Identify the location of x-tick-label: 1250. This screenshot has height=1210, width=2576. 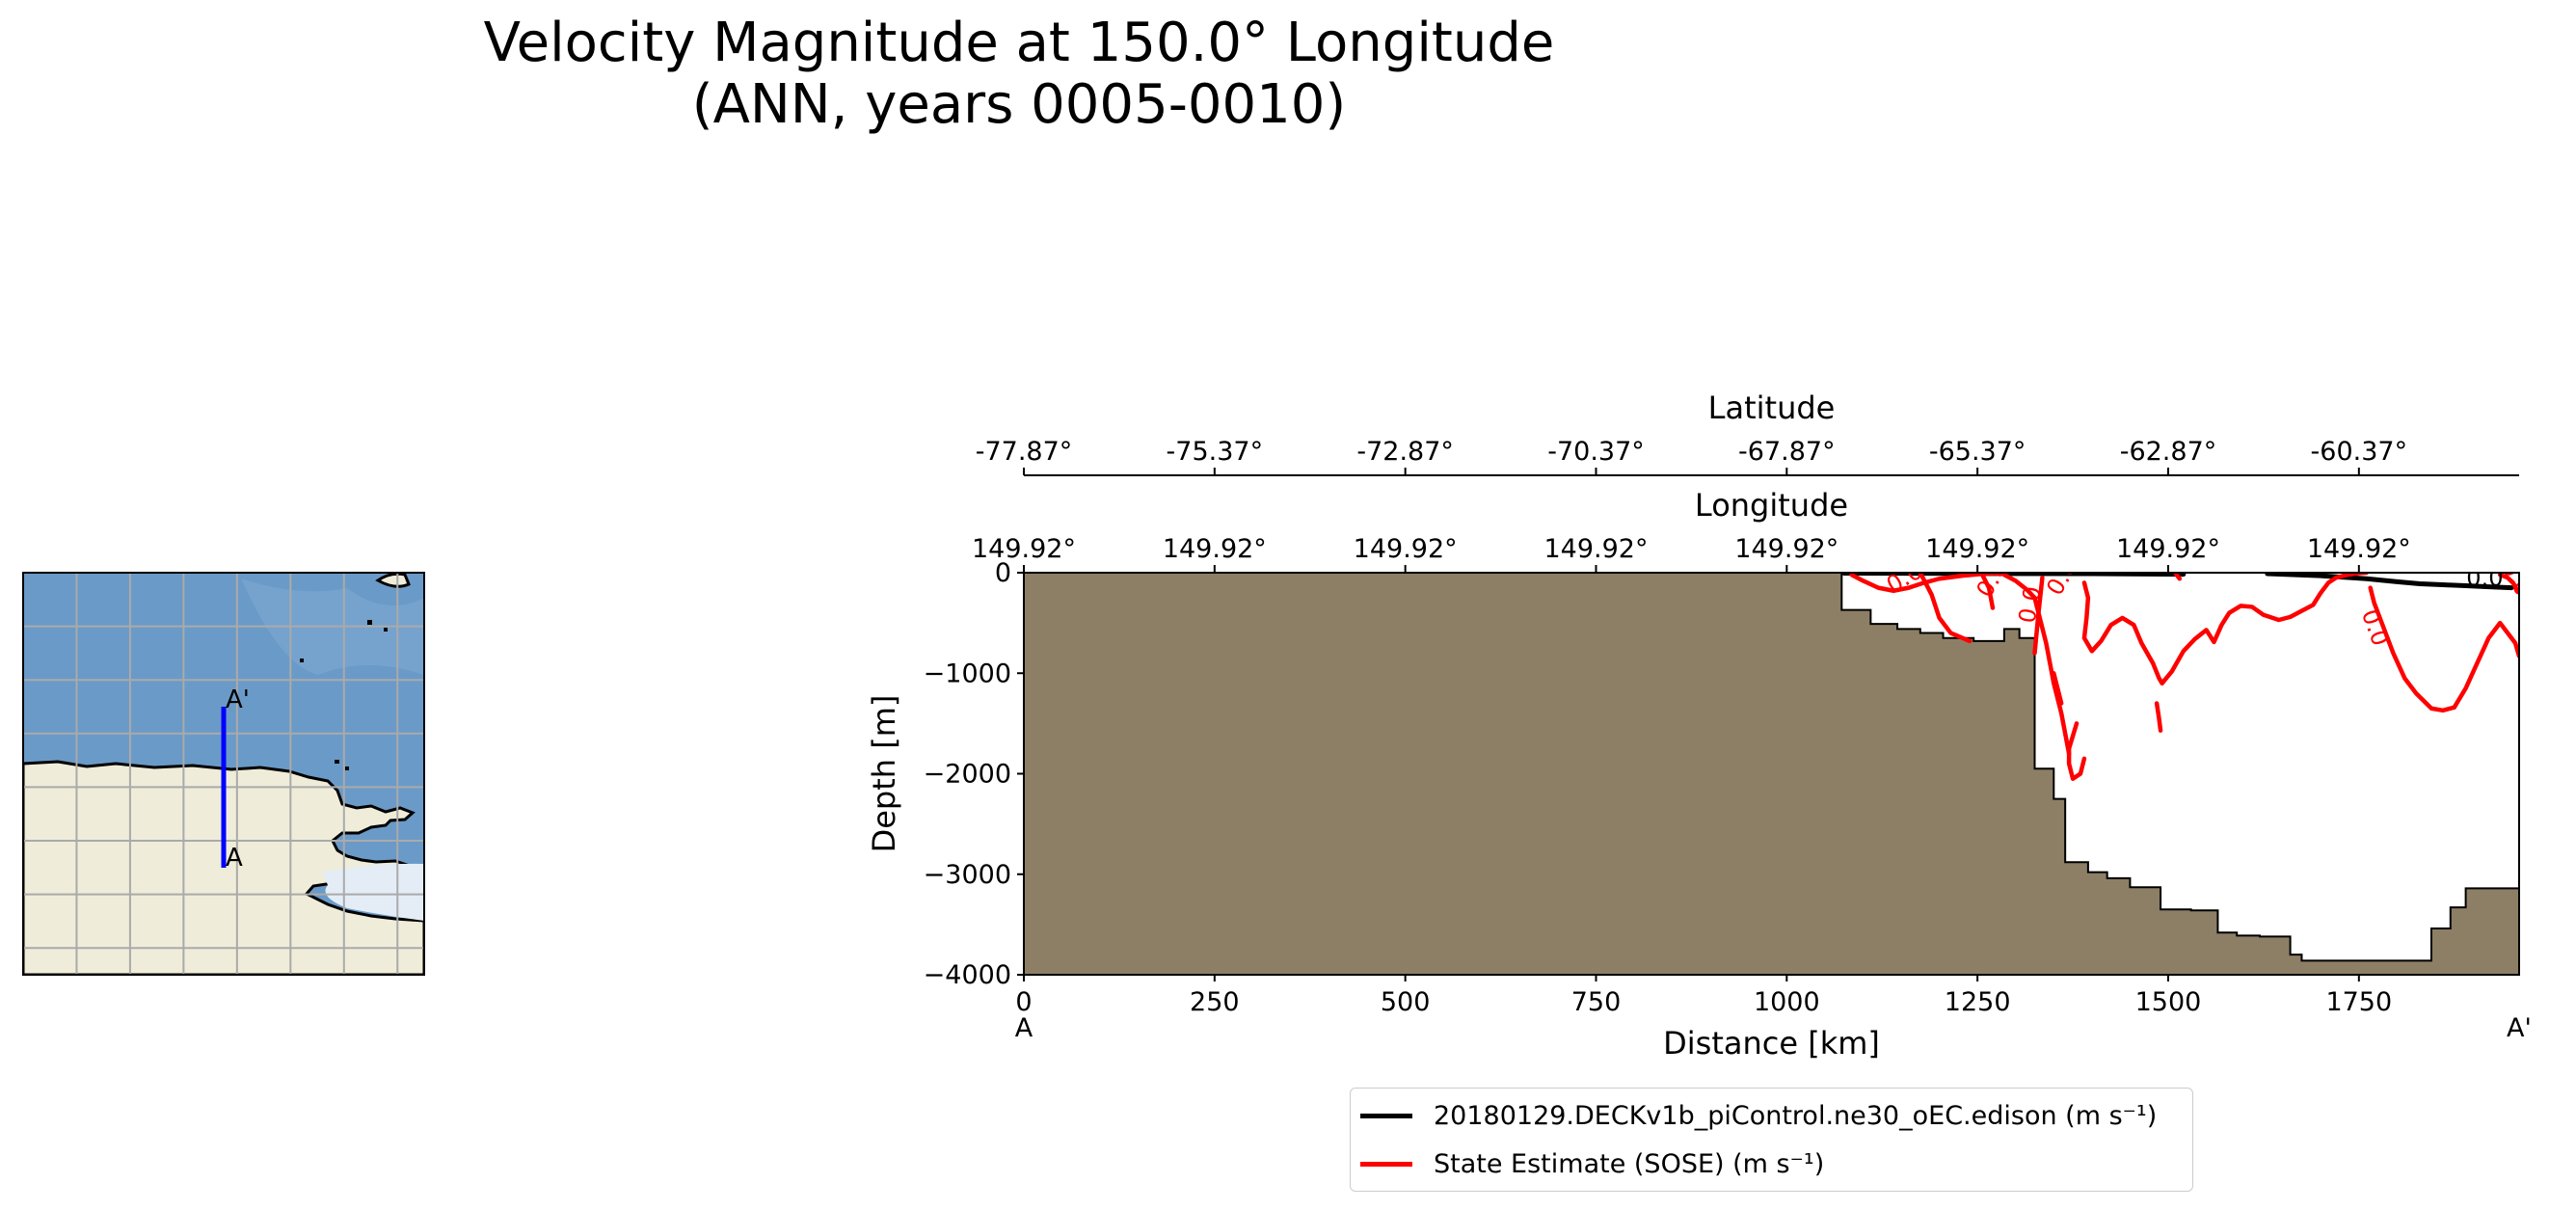
(1978, 1002).